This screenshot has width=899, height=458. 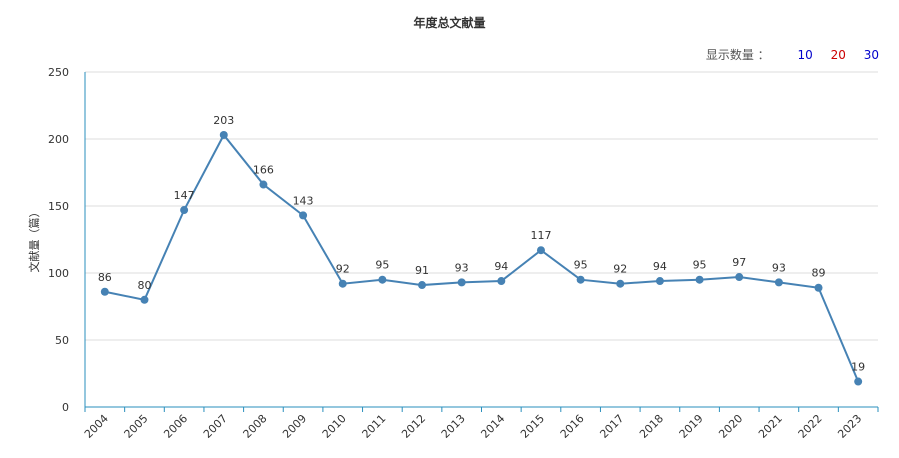 I want to click on display-count-label: 显示数量 ：, so click(x=737, y=55).